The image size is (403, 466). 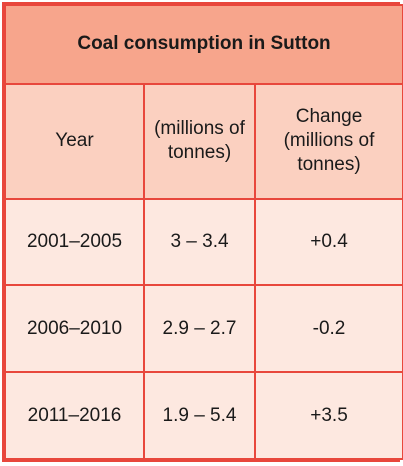 I want to click on header-change-line: (millions of, so click(x=329, y=141).